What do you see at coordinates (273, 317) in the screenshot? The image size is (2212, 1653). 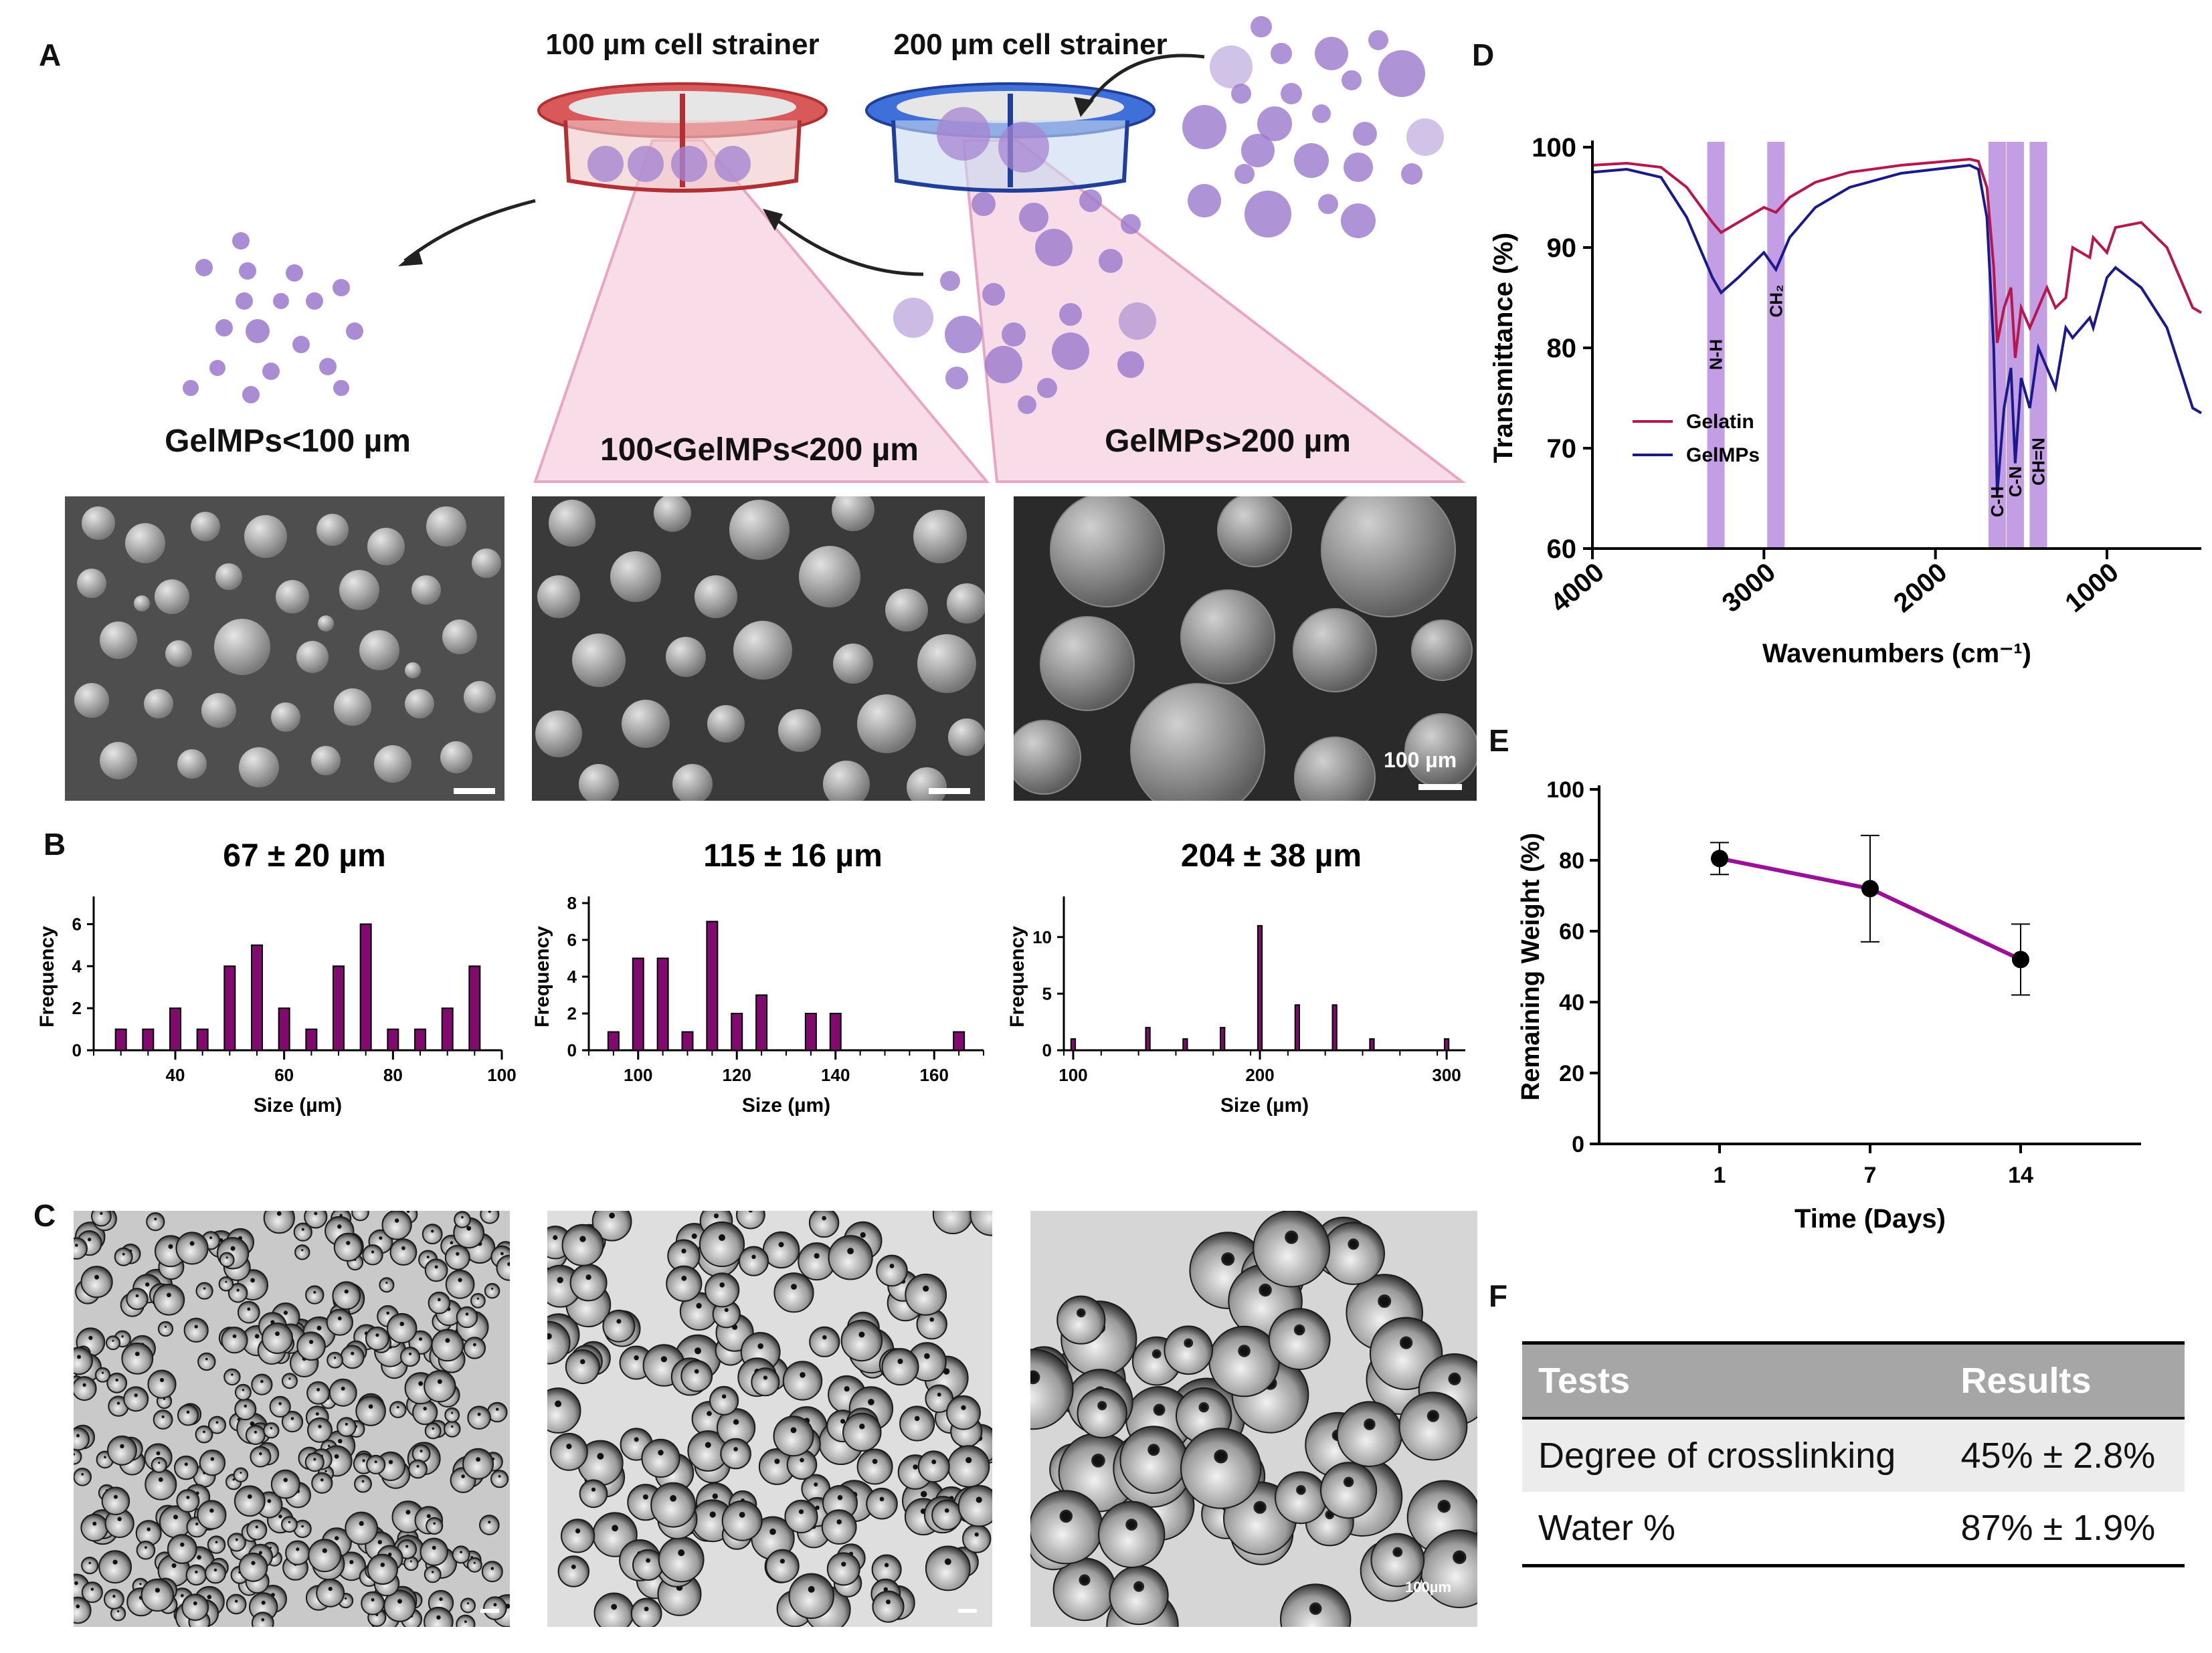 I see `particles-small` at bounding box center [273, 317].